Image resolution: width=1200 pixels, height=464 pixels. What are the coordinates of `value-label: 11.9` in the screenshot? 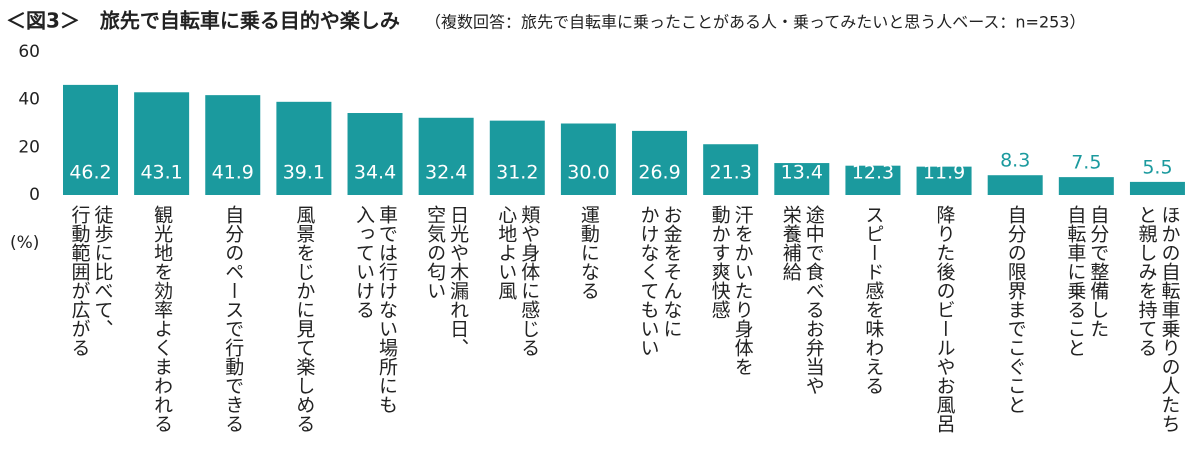 It's located at (944, 173).